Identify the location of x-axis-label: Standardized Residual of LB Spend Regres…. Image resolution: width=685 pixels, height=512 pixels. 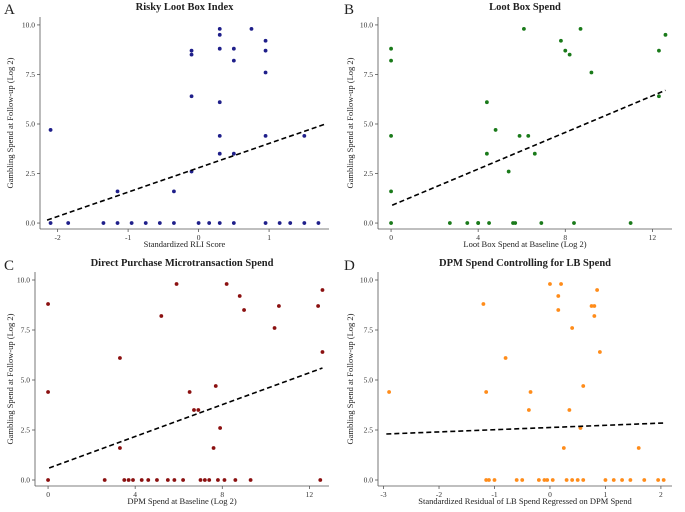
(525, 501).